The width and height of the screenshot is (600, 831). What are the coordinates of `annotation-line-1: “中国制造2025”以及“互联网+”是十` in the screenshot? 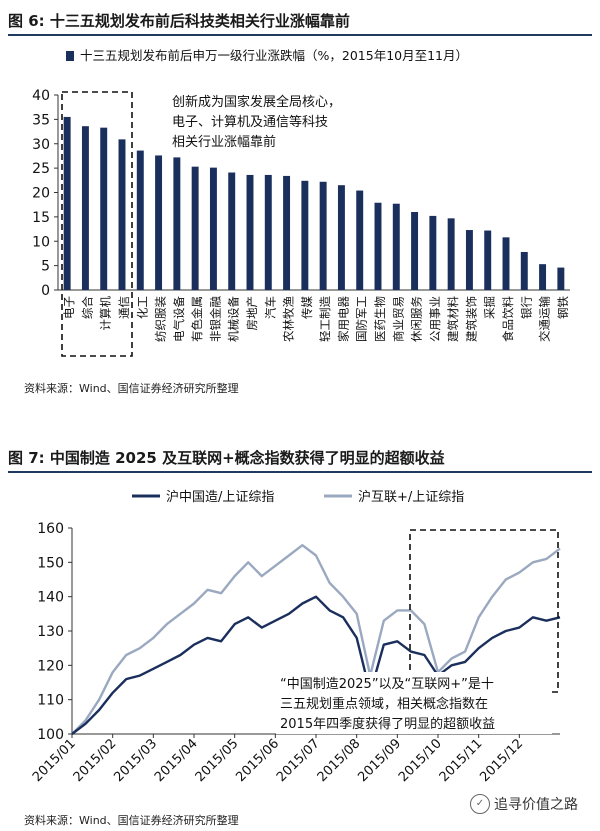 It's located at (387, 684).